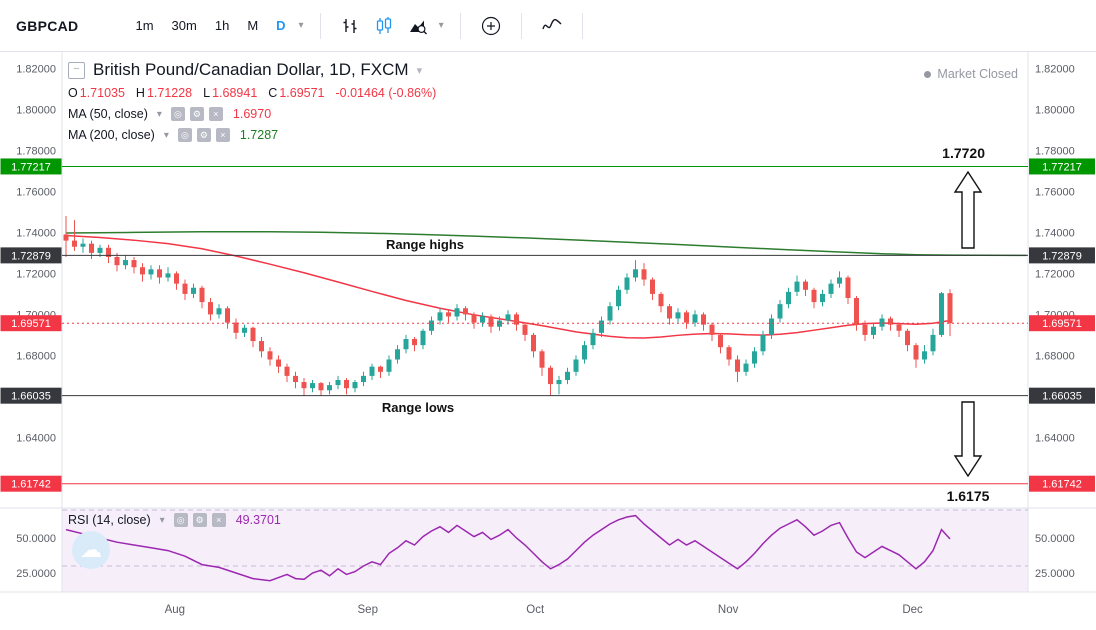 Image resolution: width=1096 pixels, height=630 pixels. Describe the element at coordinates (36, 438) in the screenshot. I see `svg-text: 1.64000` at that location.